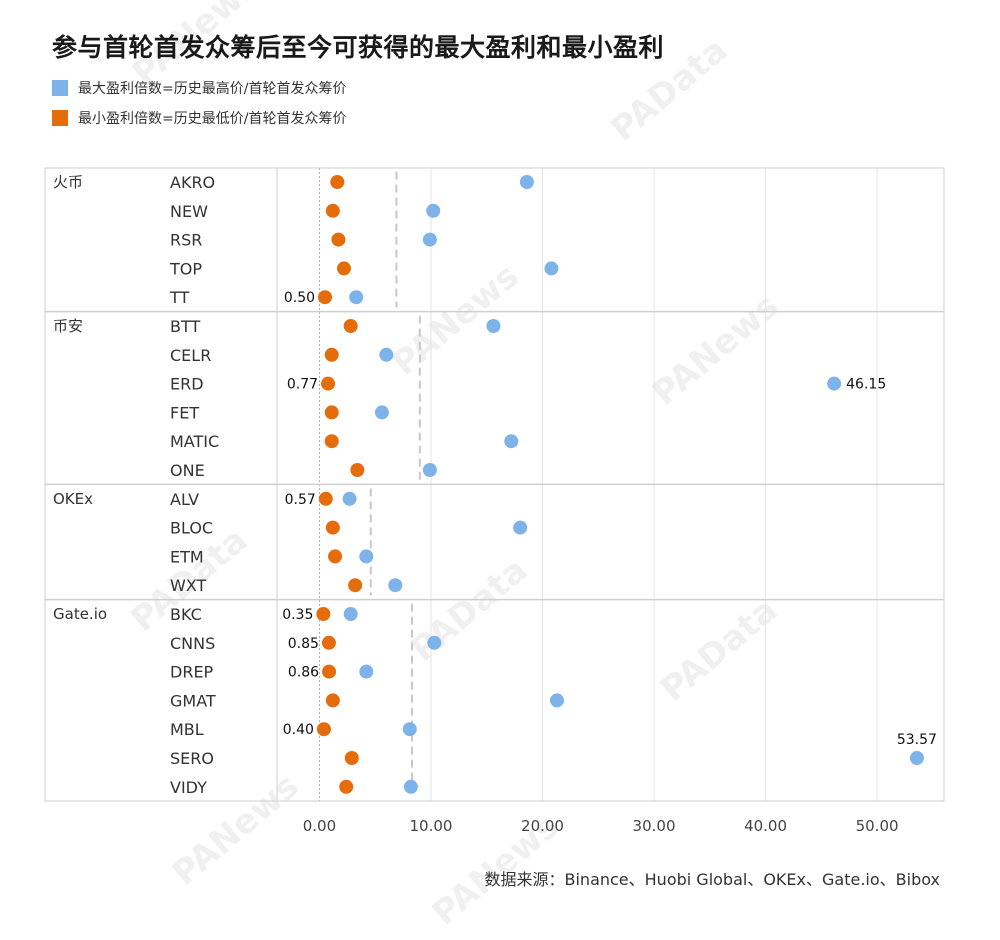 The image size is (1000, 940). Describe the element at coordinates (187, 729) in the screenshot. I see `token-label: MBL` at that location.